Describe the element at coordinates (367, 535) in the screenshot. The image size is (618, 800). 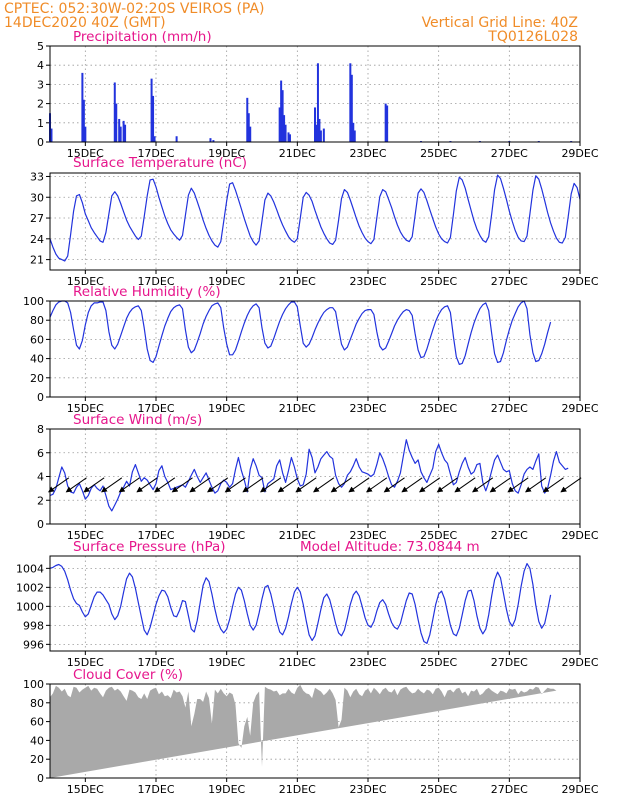
I see `wind-x-tick-label: 23DEC` at that location.